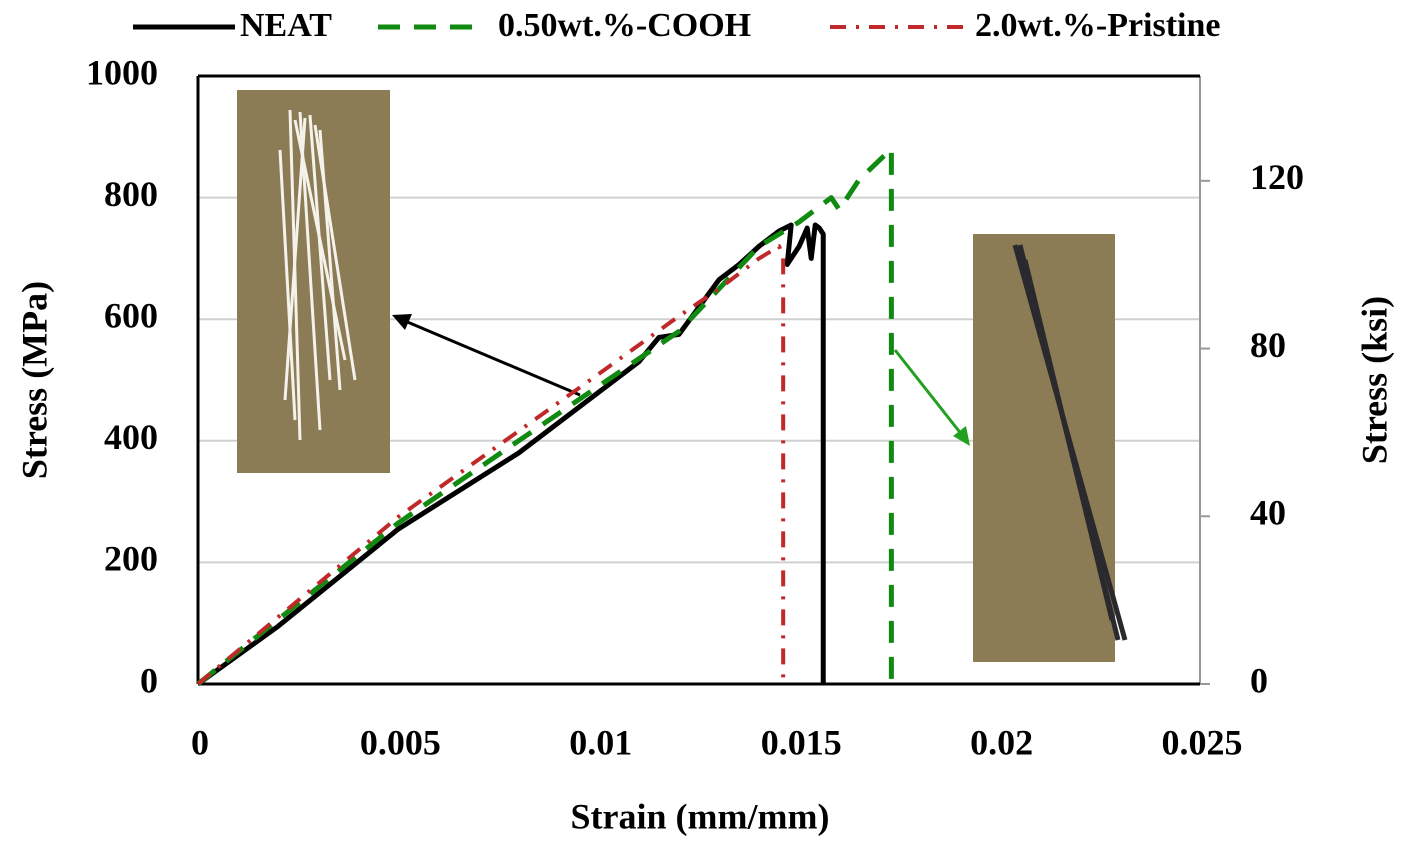 This screenshot has height=842, width=1412. What do you see at coordinates (1070, 442) in the screenshot?
I see `photo-fibers-dark` at bounding box center [1070, 442].